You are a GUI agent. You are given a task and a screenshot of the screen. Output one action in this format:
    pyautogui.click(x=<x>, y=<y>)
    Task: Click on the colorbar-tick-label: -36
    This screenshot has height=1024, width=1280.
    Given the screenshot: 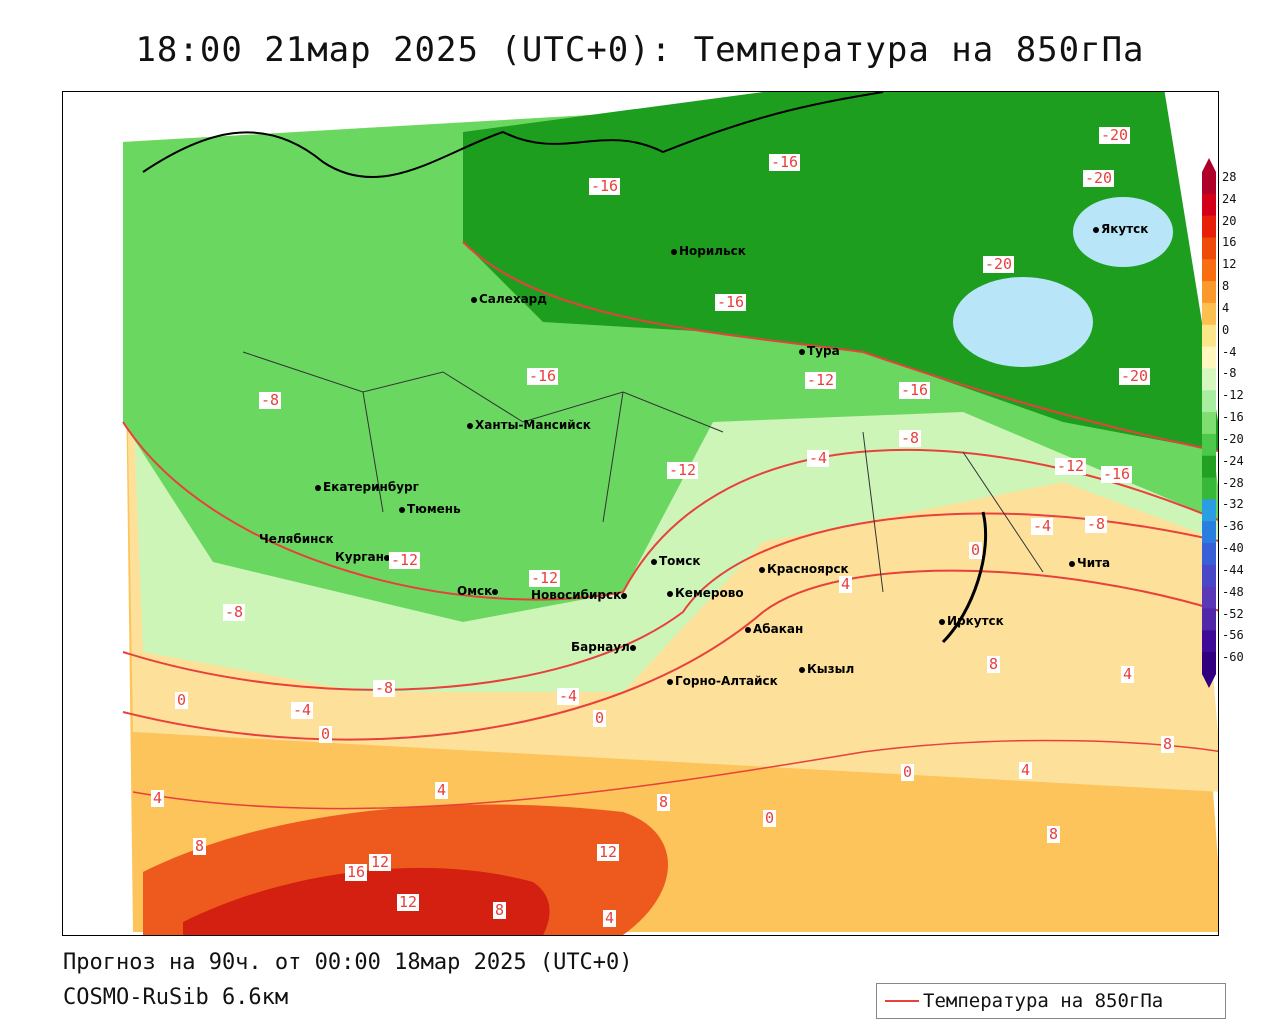 What is the action you would take?
    pyautogui.click(x=1233, y=526)
    